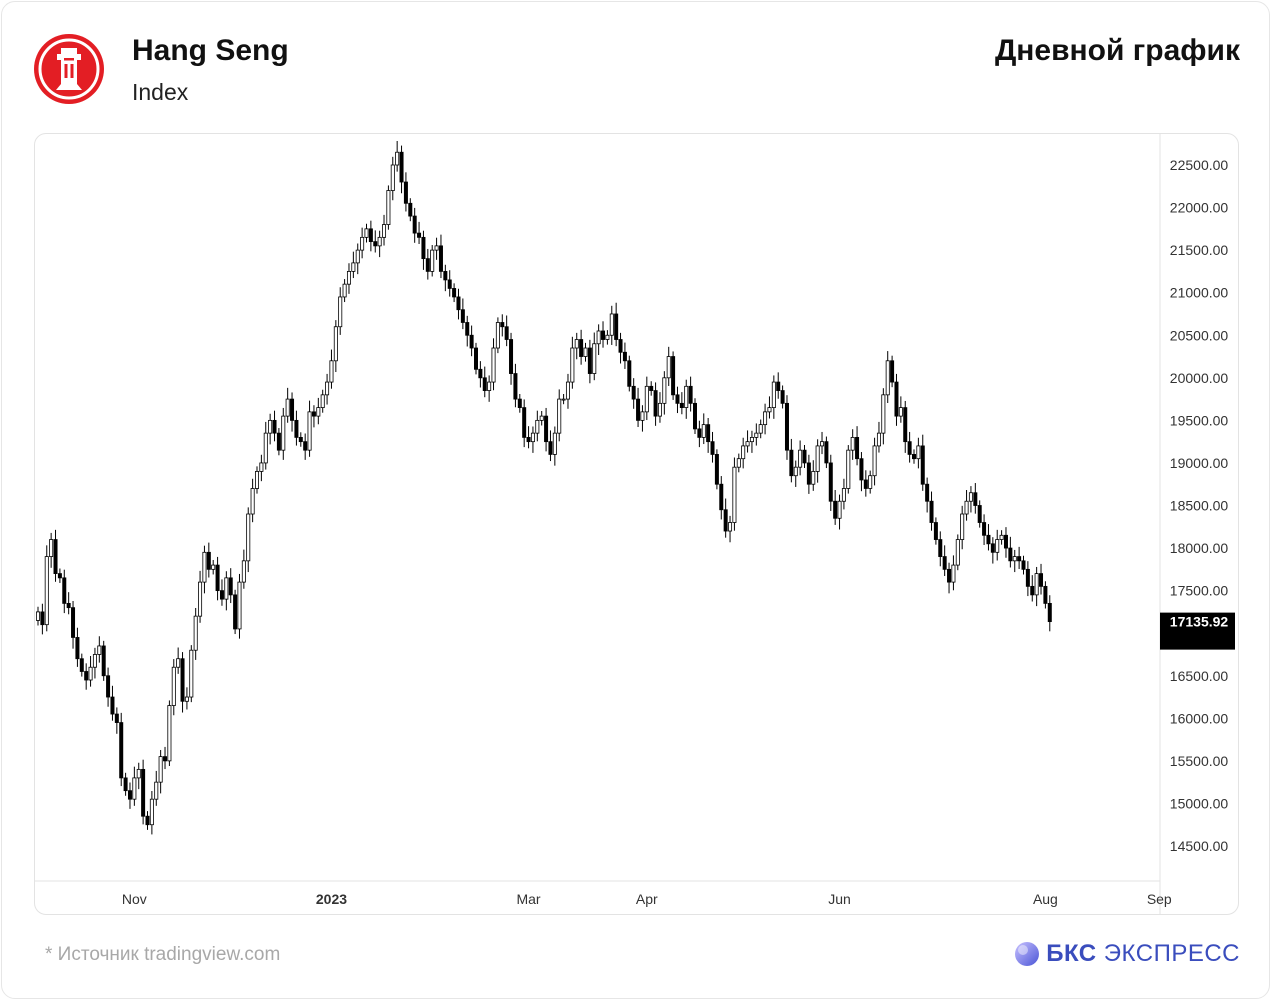 This screenshot has height=1002, width=1273. I want to click on last-price-tag, so click(1197, 631).